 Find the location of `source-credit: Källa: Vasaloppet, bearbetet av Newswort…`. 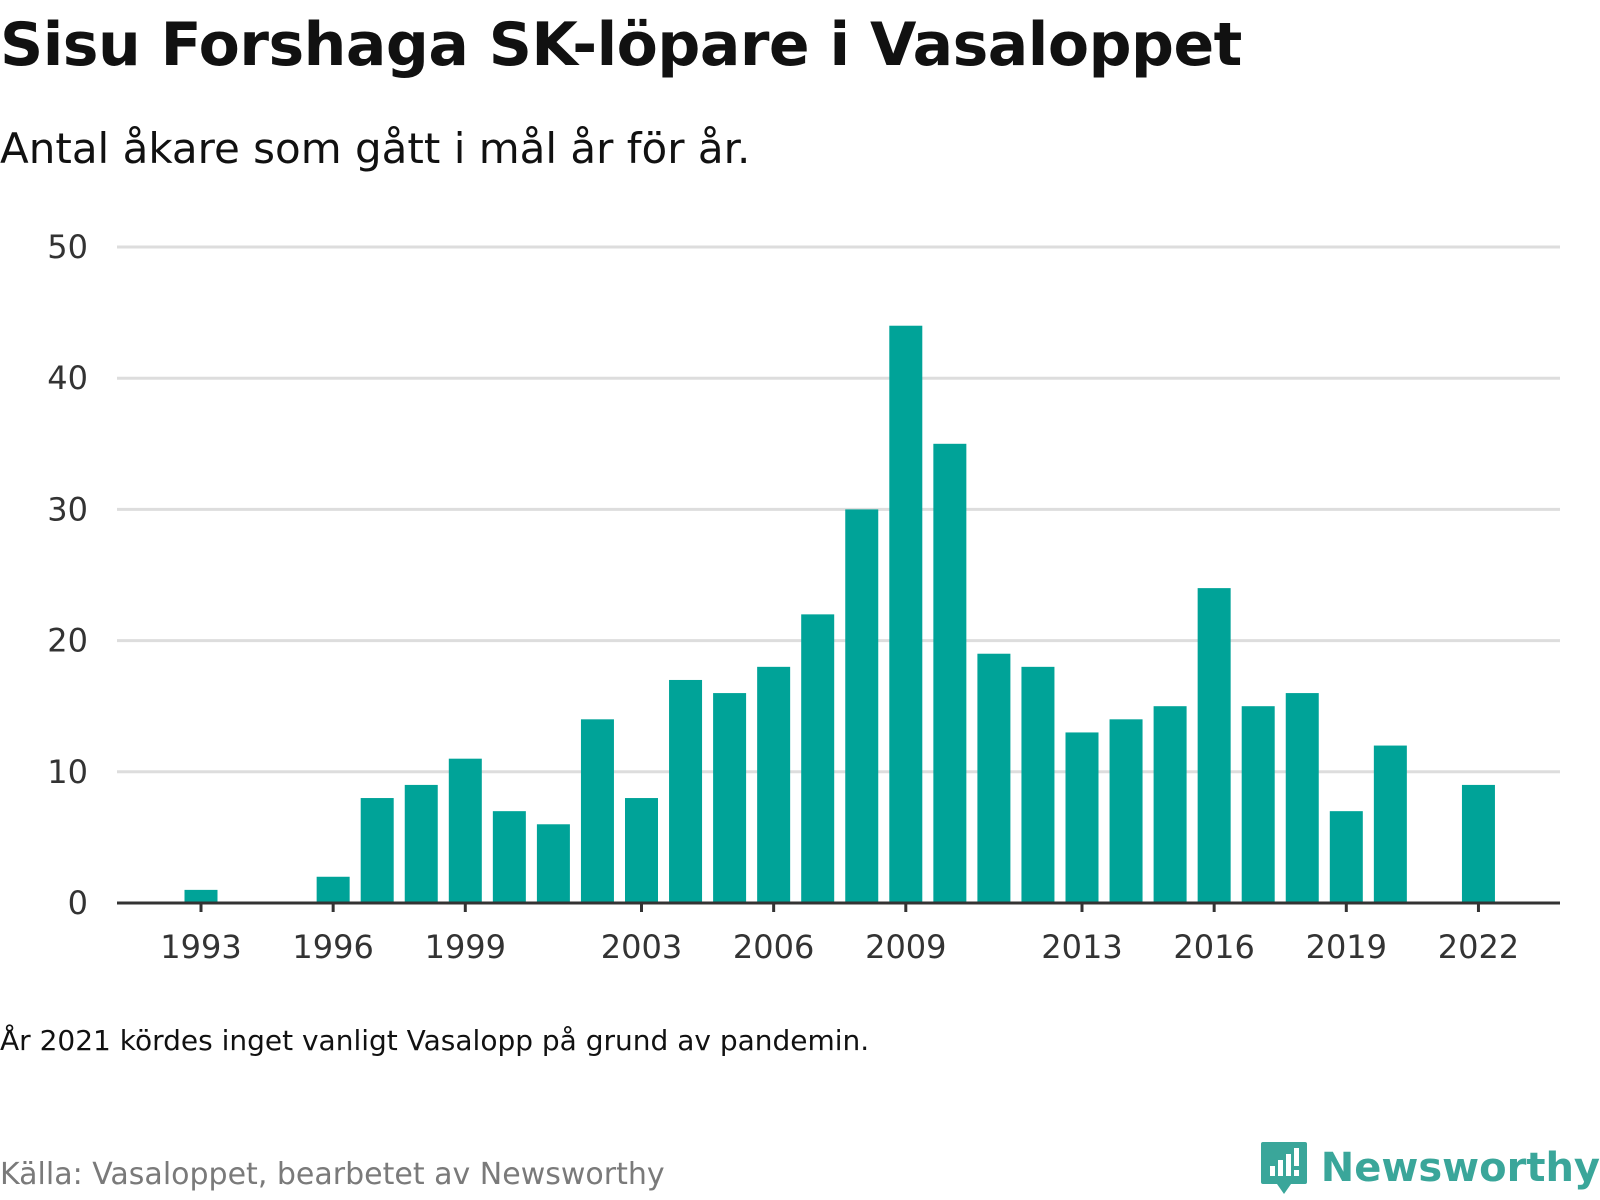

source-credit: Källa: Vasaloppet, bearbetet av Newswort… is located at coordinates (332, 1174).